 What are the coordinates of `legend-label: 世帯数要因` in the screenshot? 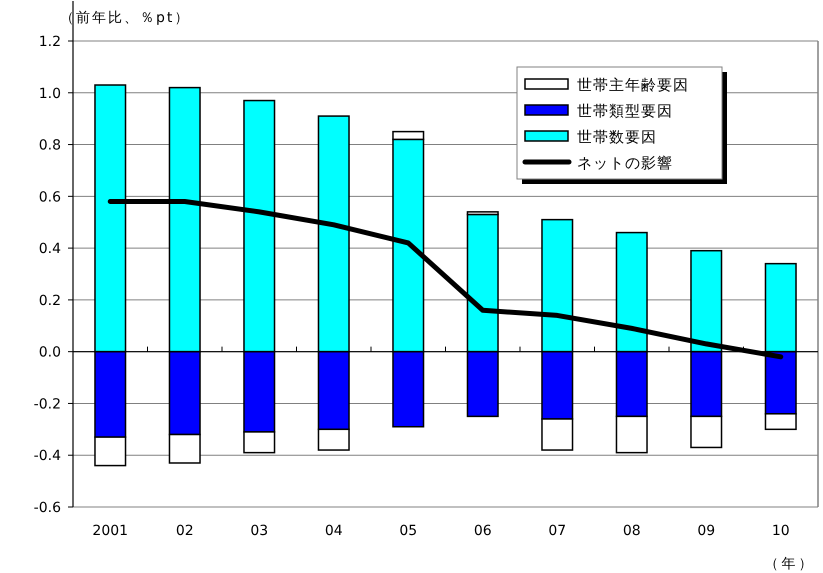 It's located at (617, 137).